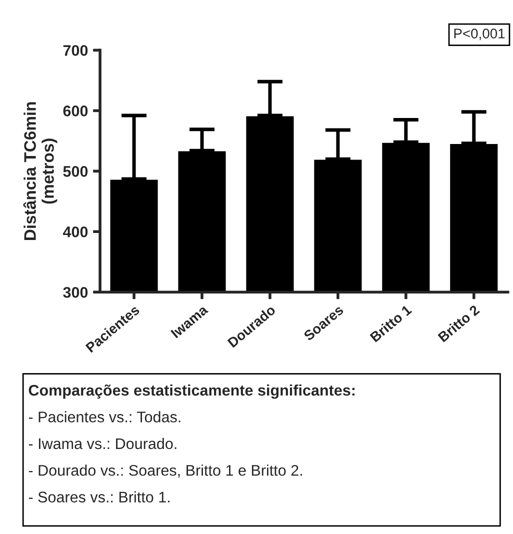 The image size is (513, 534). I want to click on y-tick-label: 600, so click(75, 111).